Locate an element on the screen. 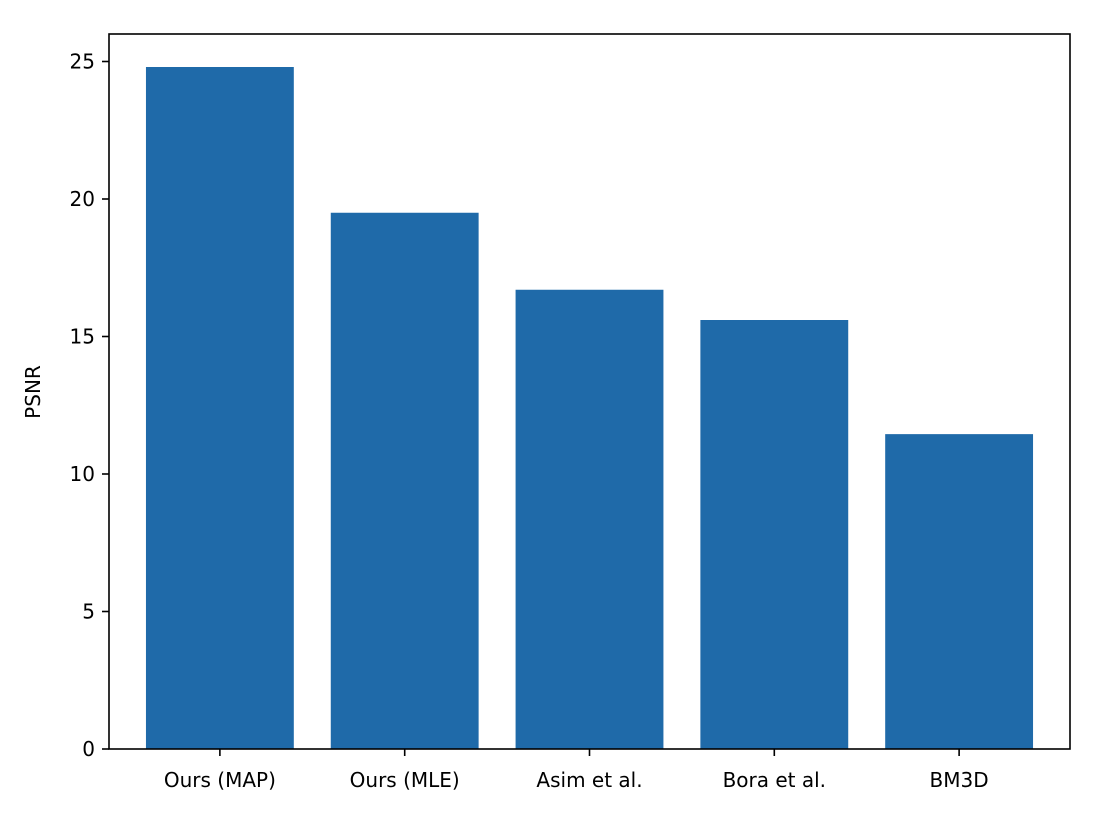  y-axis-label: PSNR is located at coordinates (33, 392).